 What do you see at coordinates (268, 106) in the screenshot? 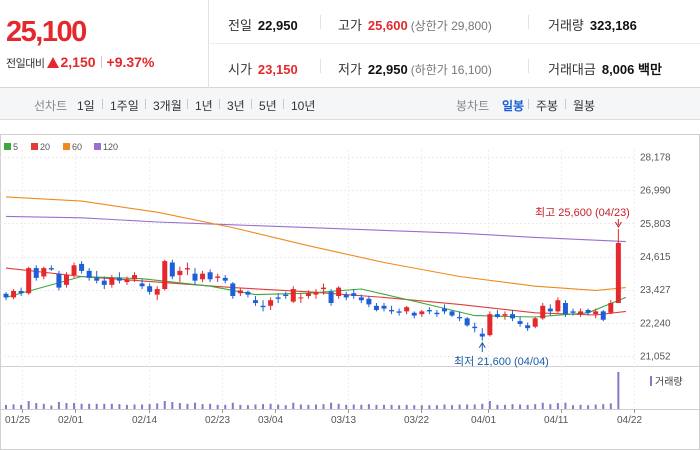
I see `period-5y: 5년` at bounding box center [268, 106].